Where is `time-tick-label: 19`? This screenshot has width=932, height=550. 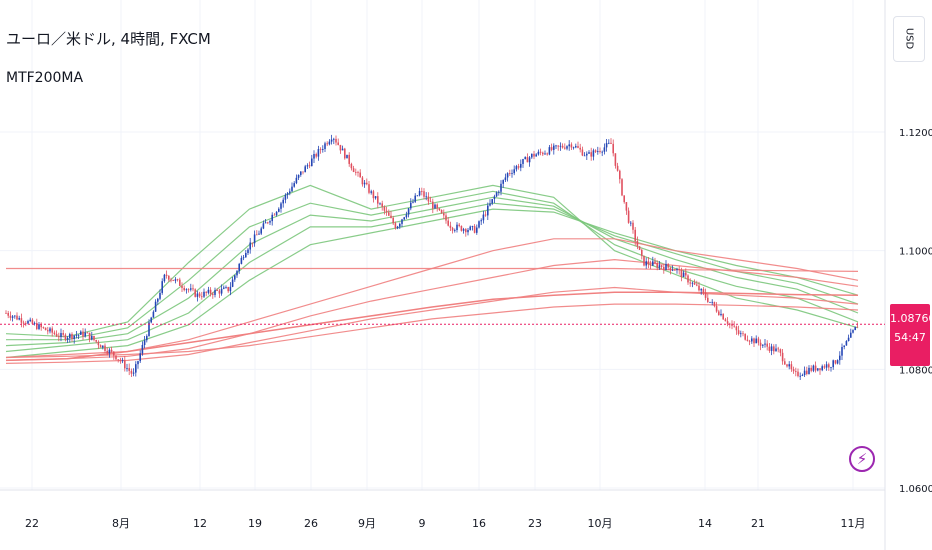
time-tick-label: 19 is located at coordinates (255, 523).